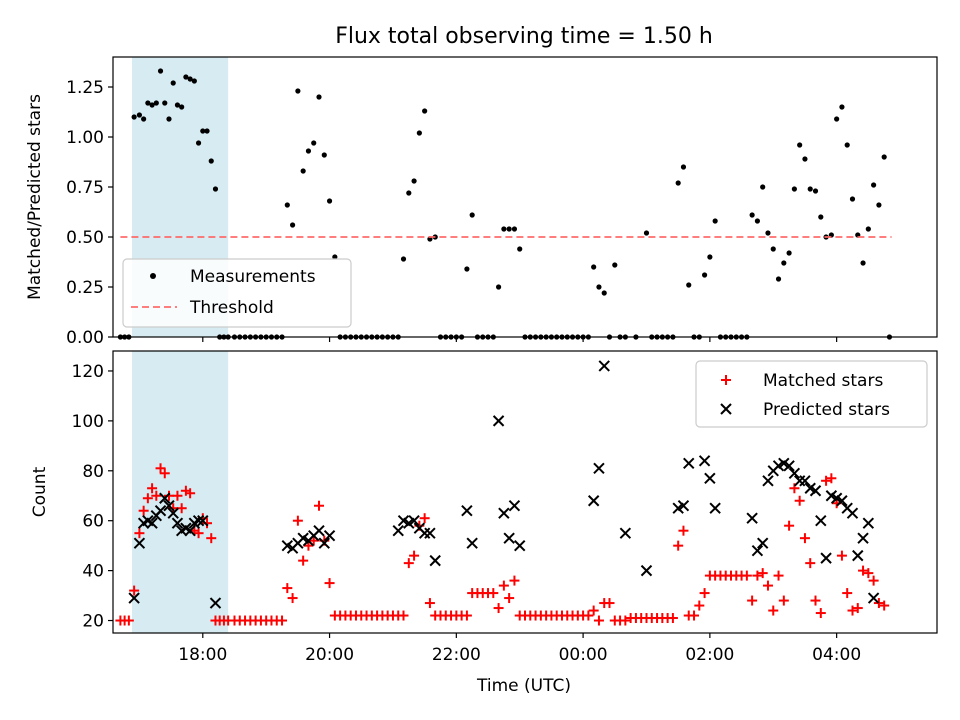 This screenshot has height=720, width=960. What do you see at coordinates (823, 381) in the screenshot?
I see `legend-matched-label: Matched stars` at bounding box center [823, 381].